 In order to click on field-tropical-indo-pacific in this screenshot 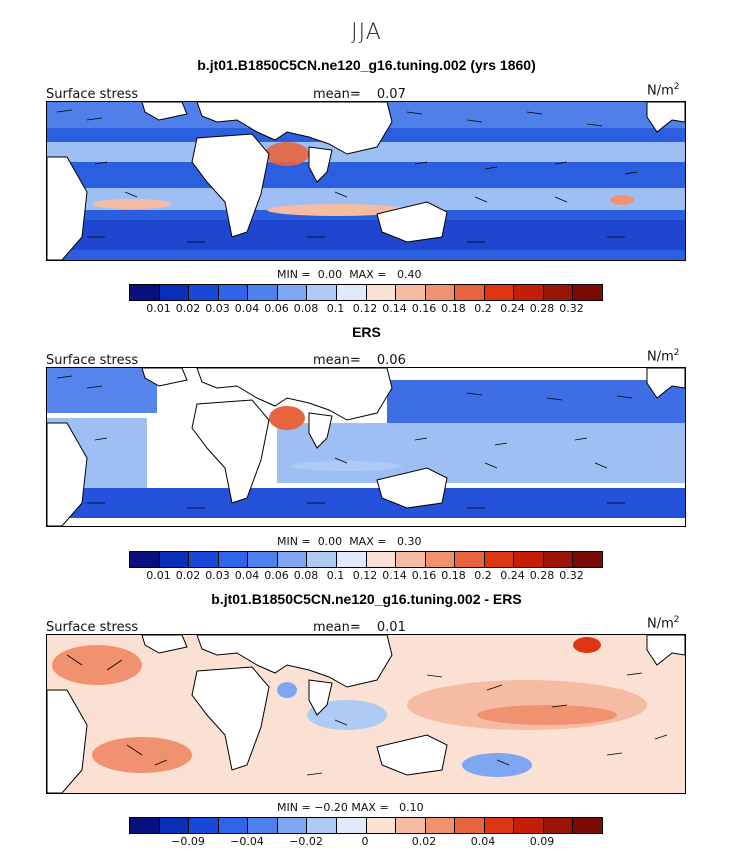, I will do `click(481, 453)`.